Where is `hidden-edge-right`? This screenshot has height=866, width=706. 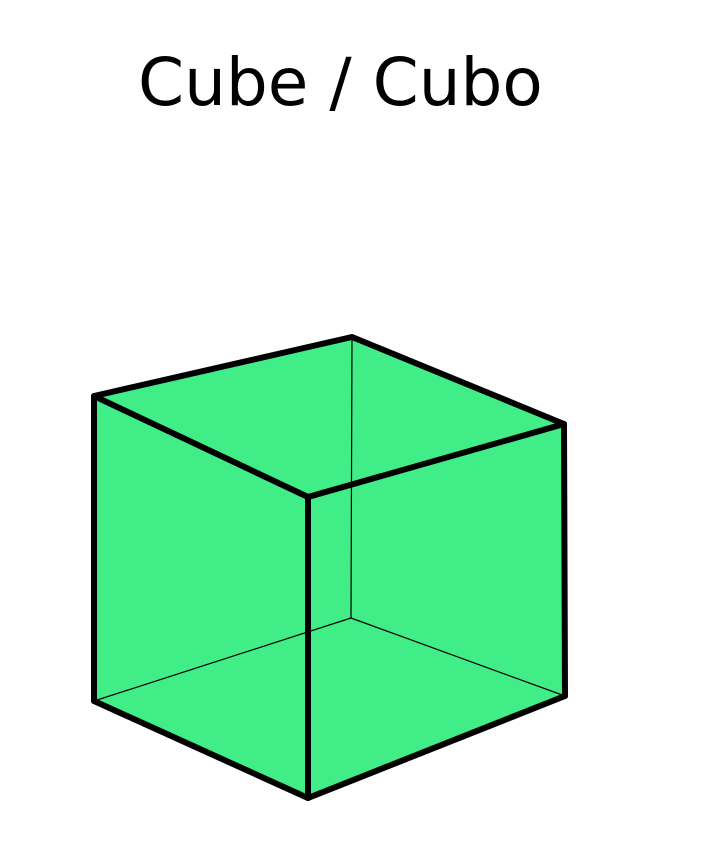
hidden-edge-right is located at coordinates (458, 657).